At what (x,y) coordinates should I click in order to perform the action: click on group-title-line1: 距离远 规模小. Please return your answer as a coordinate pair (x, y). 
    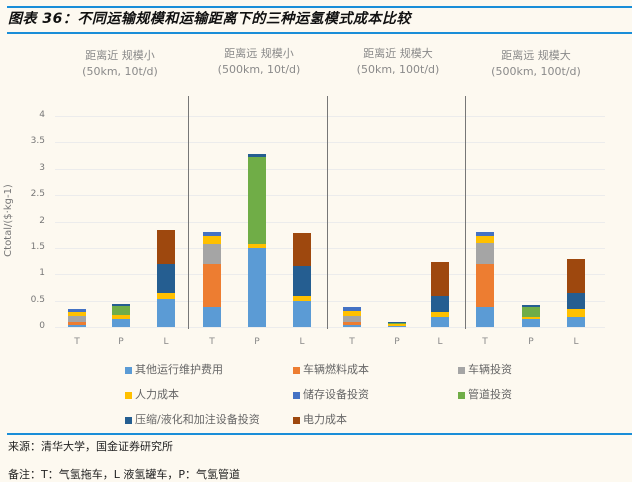
    Looking at the image, I should click on (259, 53).